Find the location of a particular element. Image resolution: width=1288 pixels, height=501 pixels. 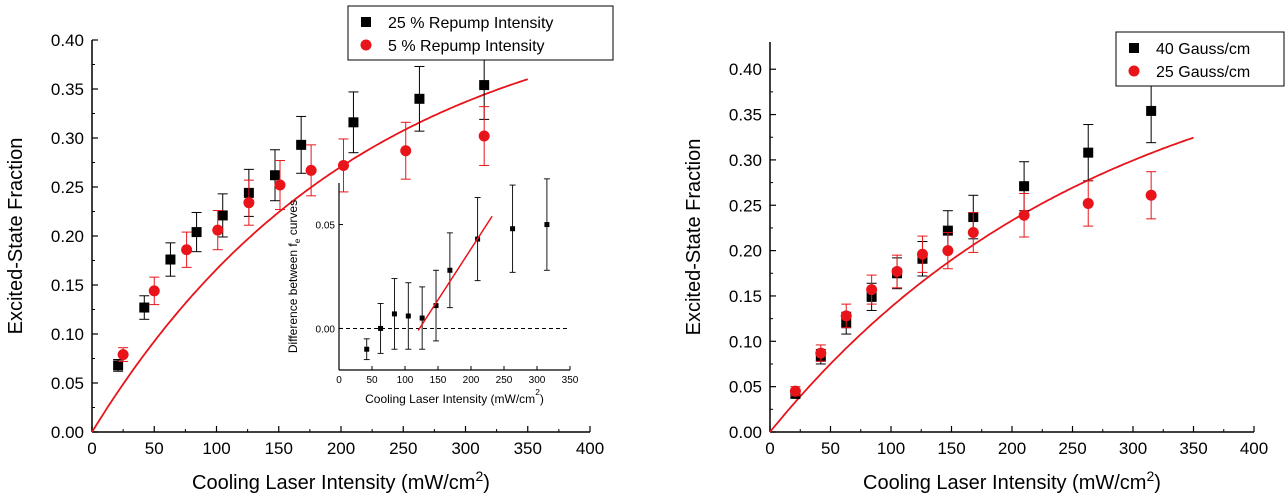

legend-label: 5 % Repump Intensity is located at coordinates (466, 46).